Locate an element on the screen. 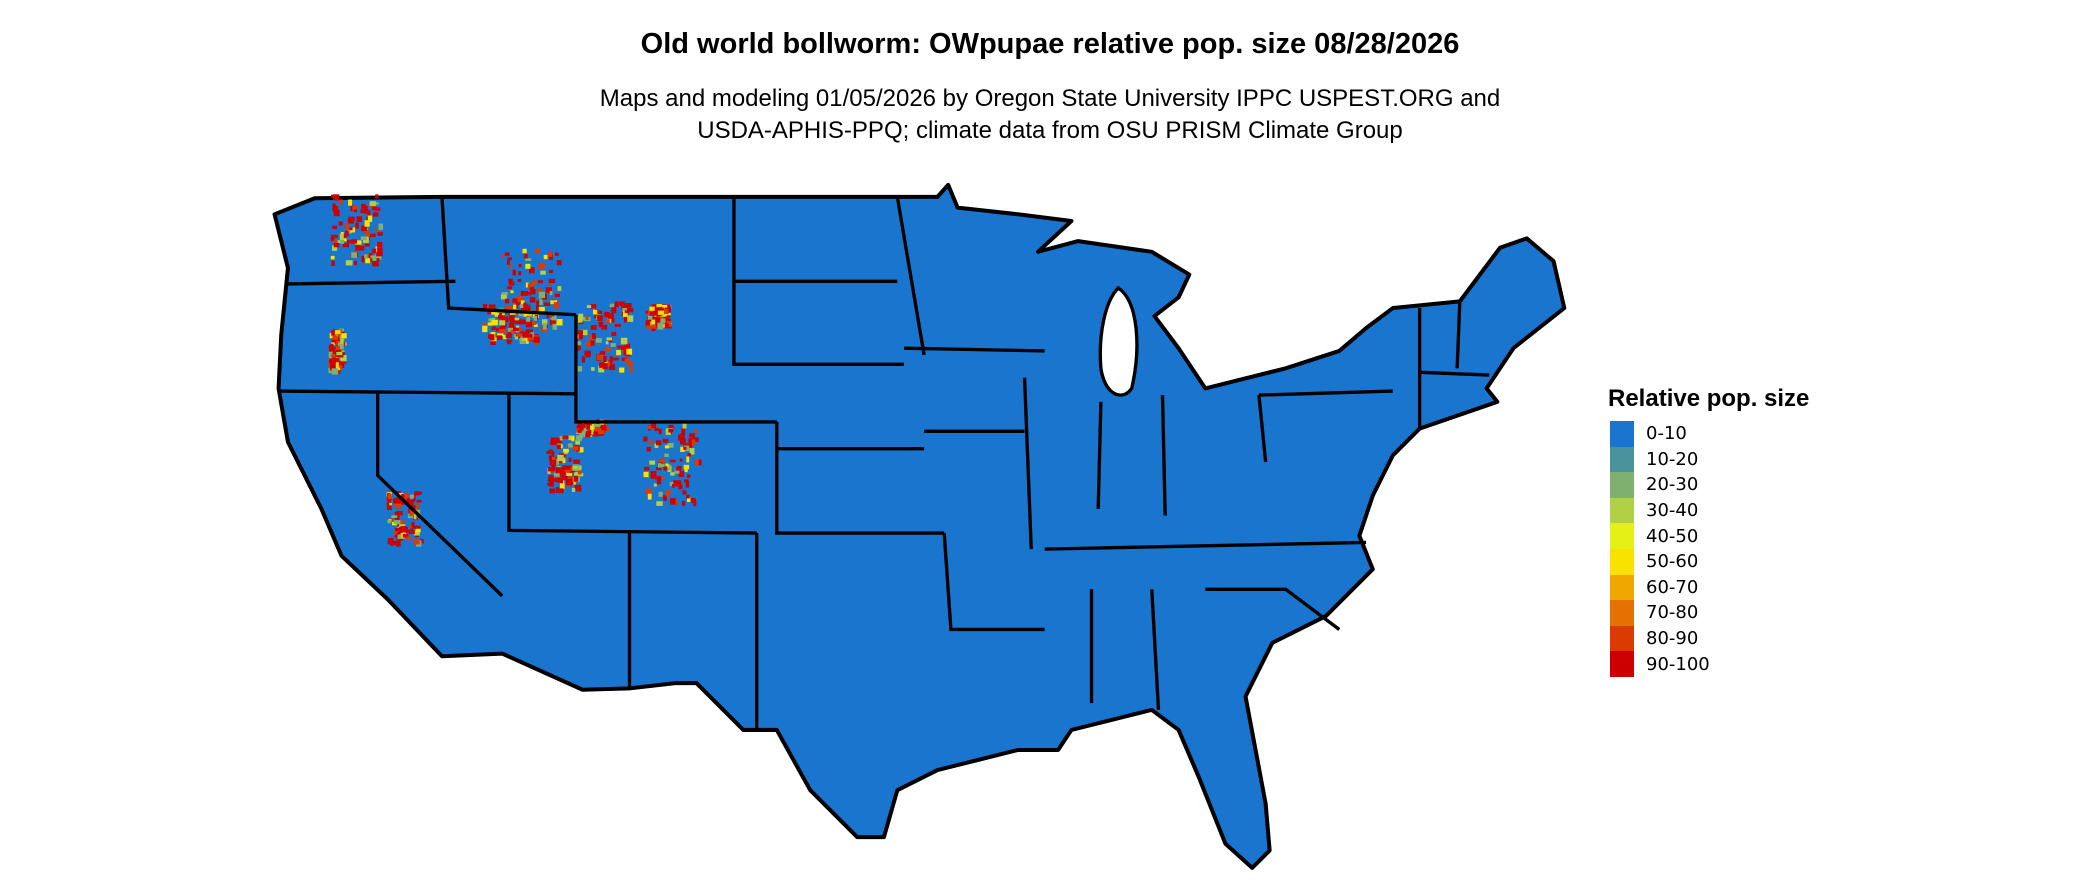  legend-item: 70-80 is located at coordinates (1709, 613).